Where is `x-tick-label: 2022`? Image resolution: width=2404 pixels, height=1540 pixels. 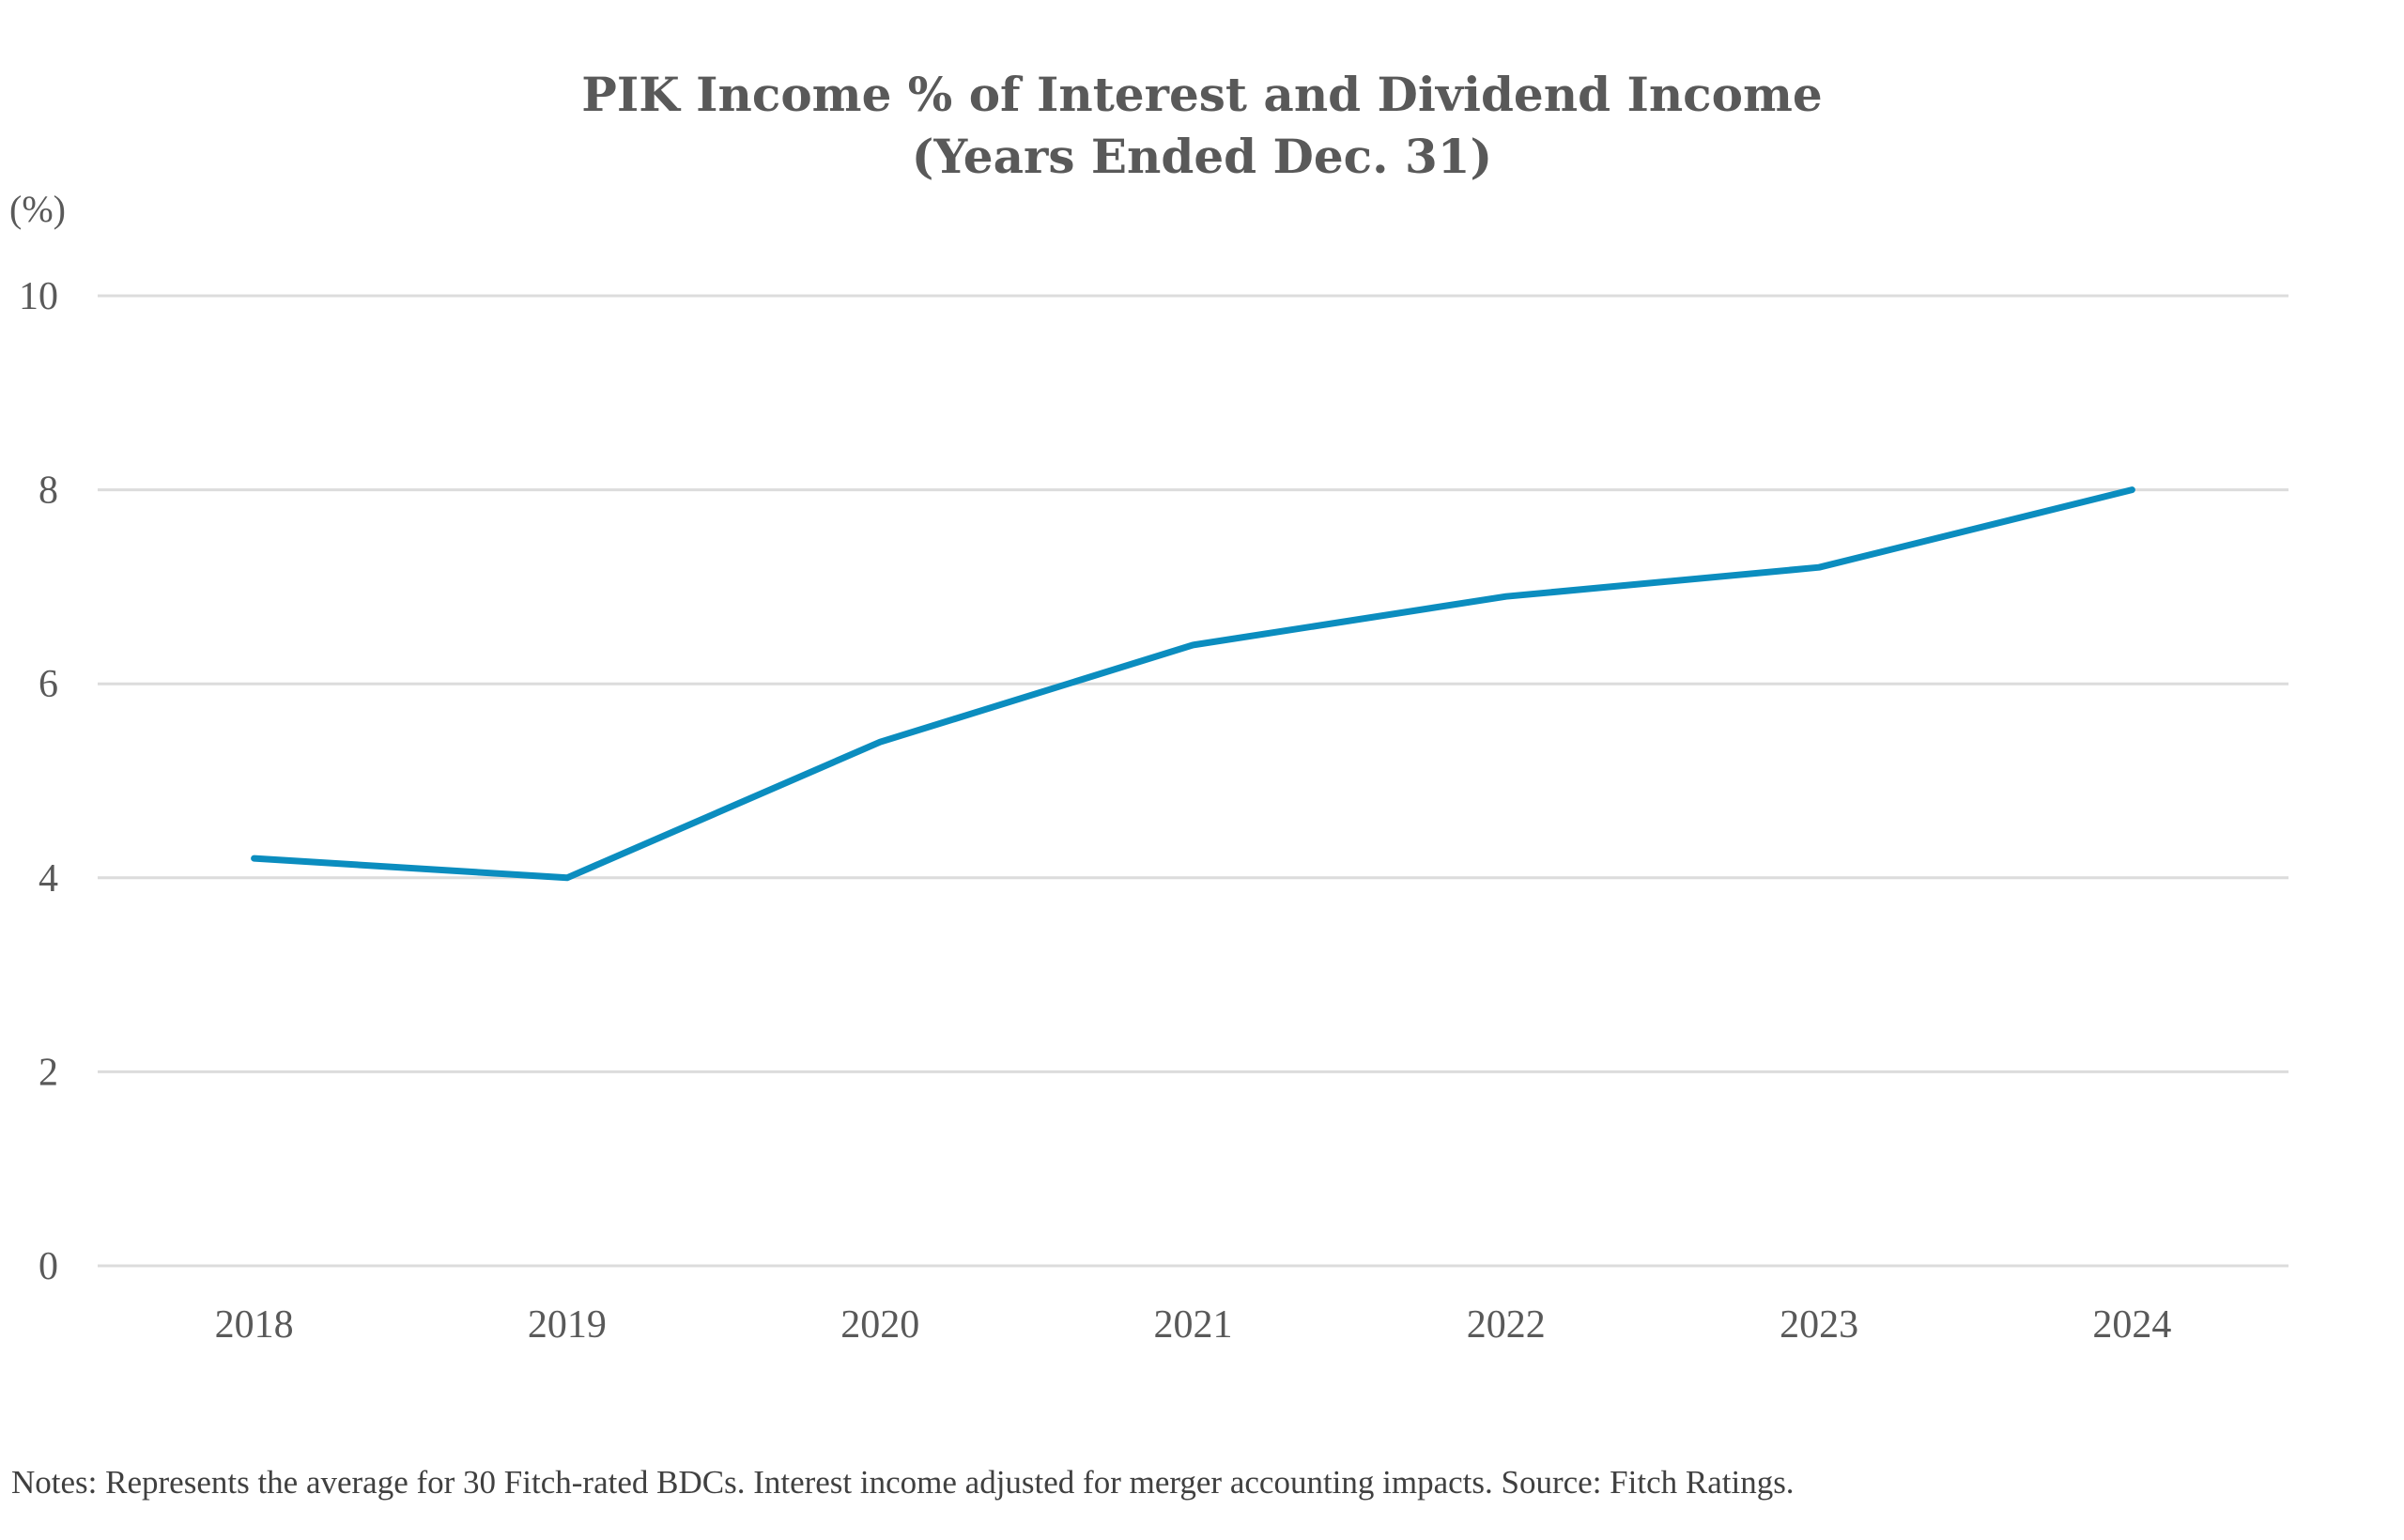 x-tick-label: 2022 is located at coordinates (1506, 1325).